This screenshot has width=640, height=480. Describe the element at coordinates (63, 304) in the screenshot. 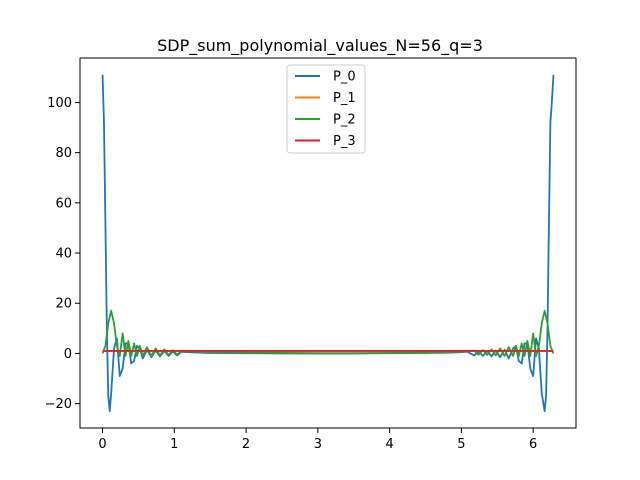

I see `y-tick-label: 20` at that location.